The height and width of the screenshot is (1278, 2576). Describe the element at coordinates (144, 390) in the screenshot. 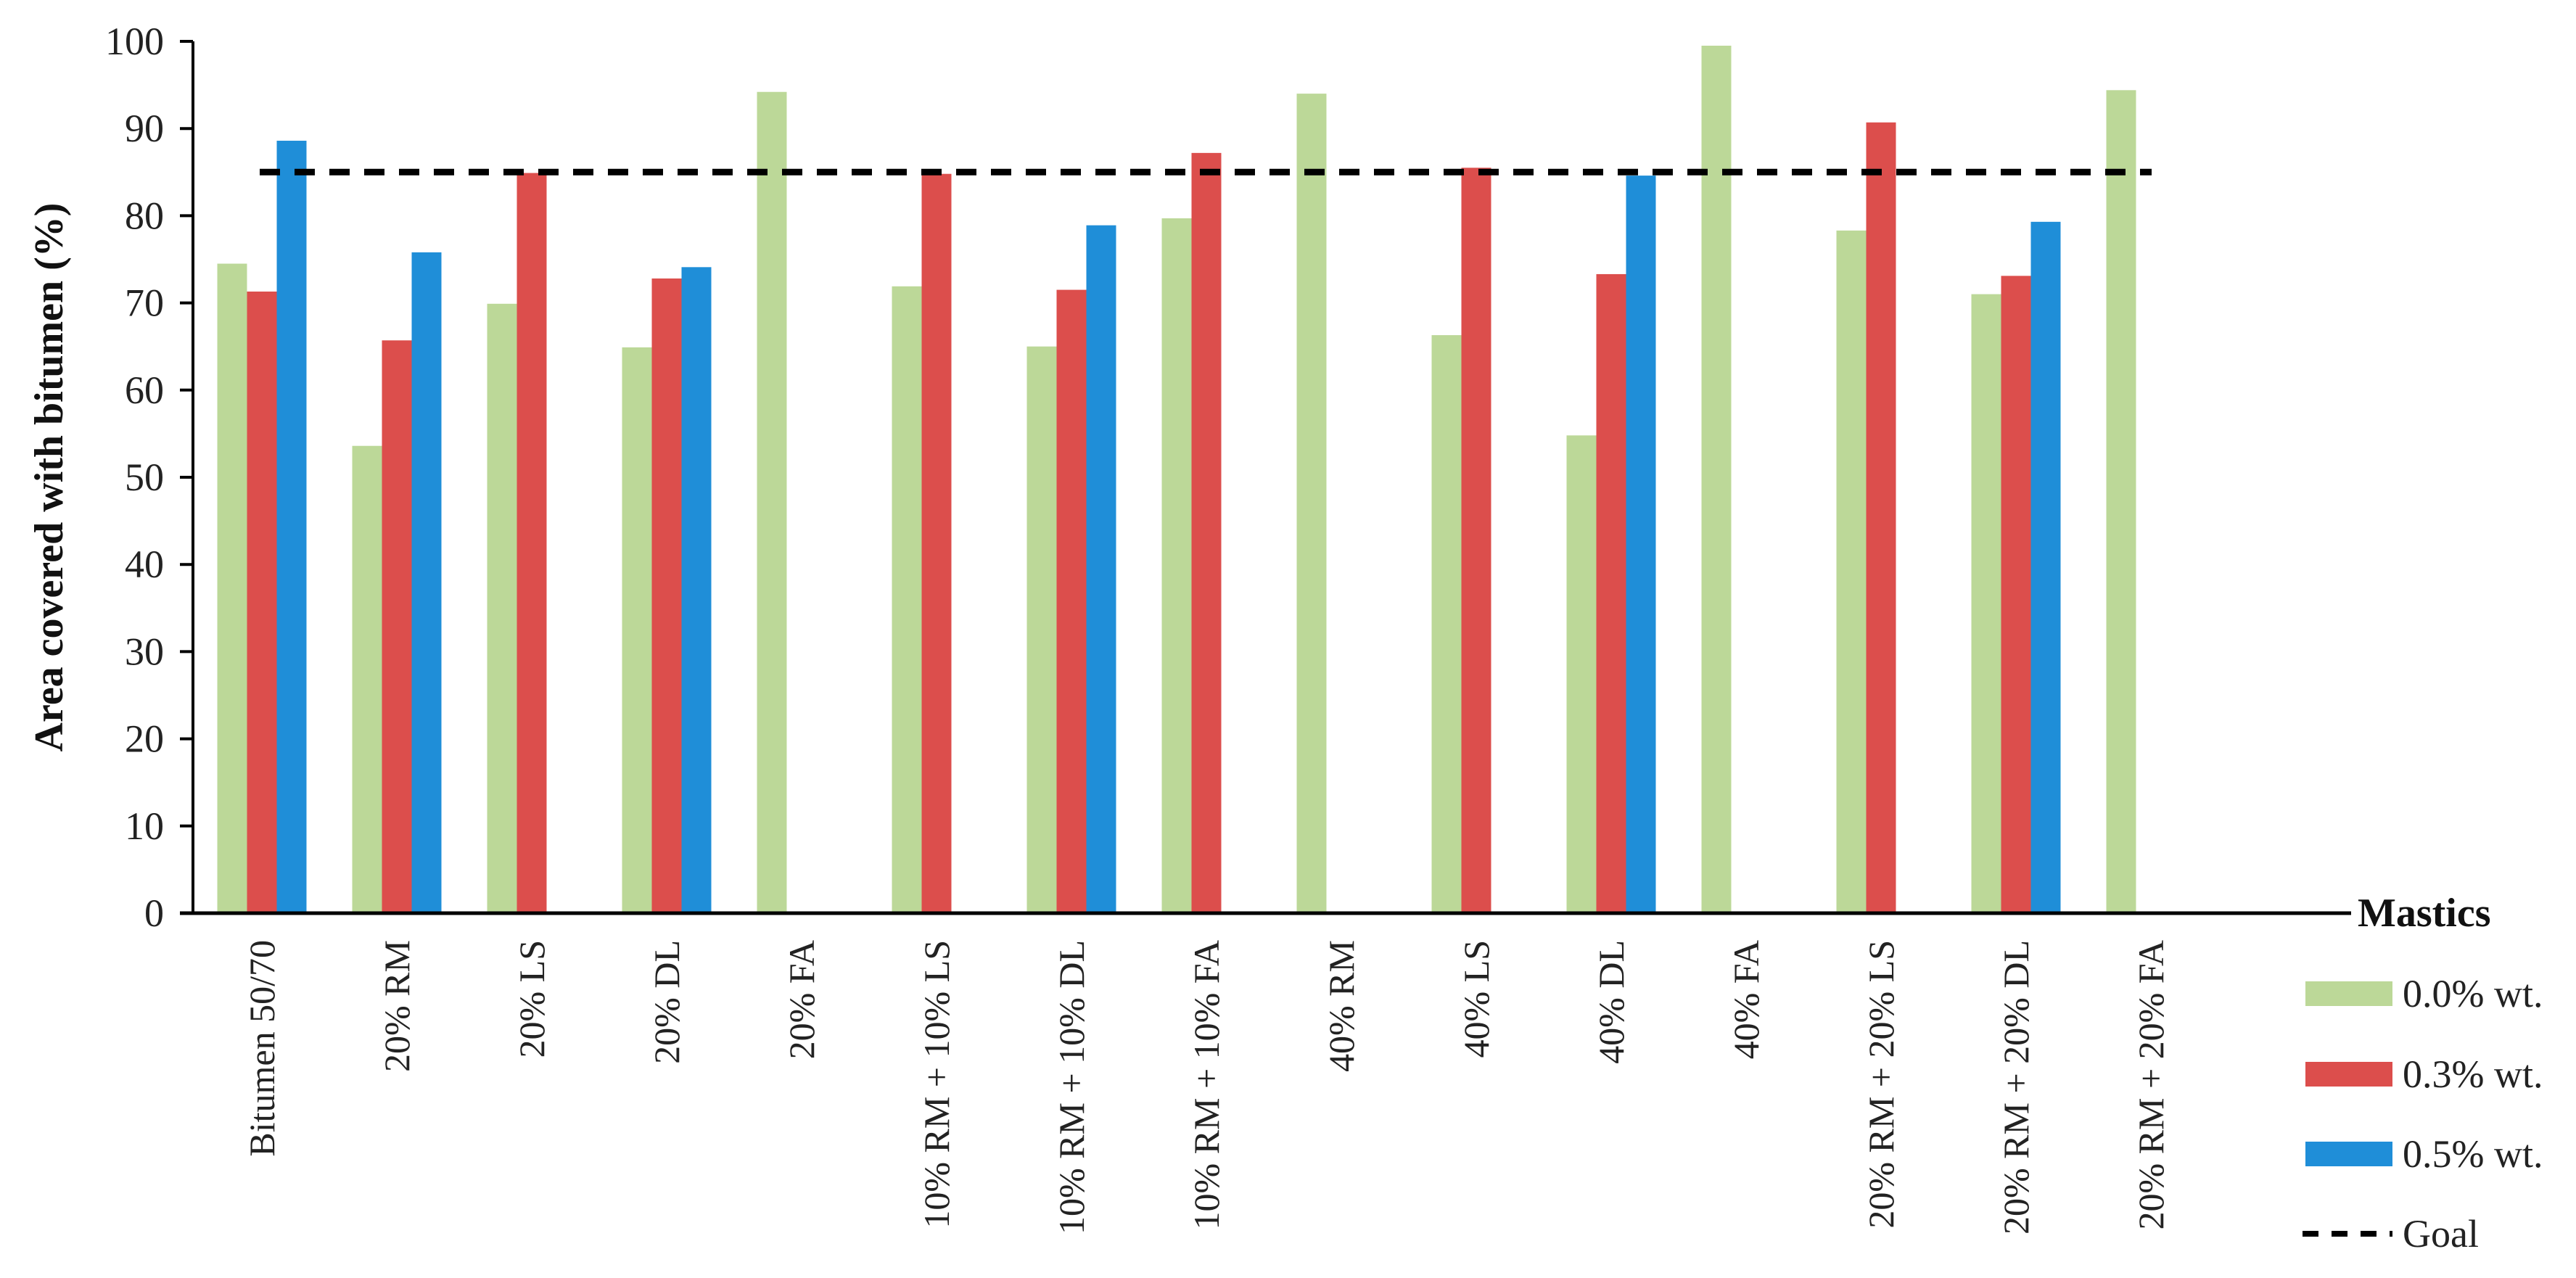

I see `y-tick-label: 60` at that location.